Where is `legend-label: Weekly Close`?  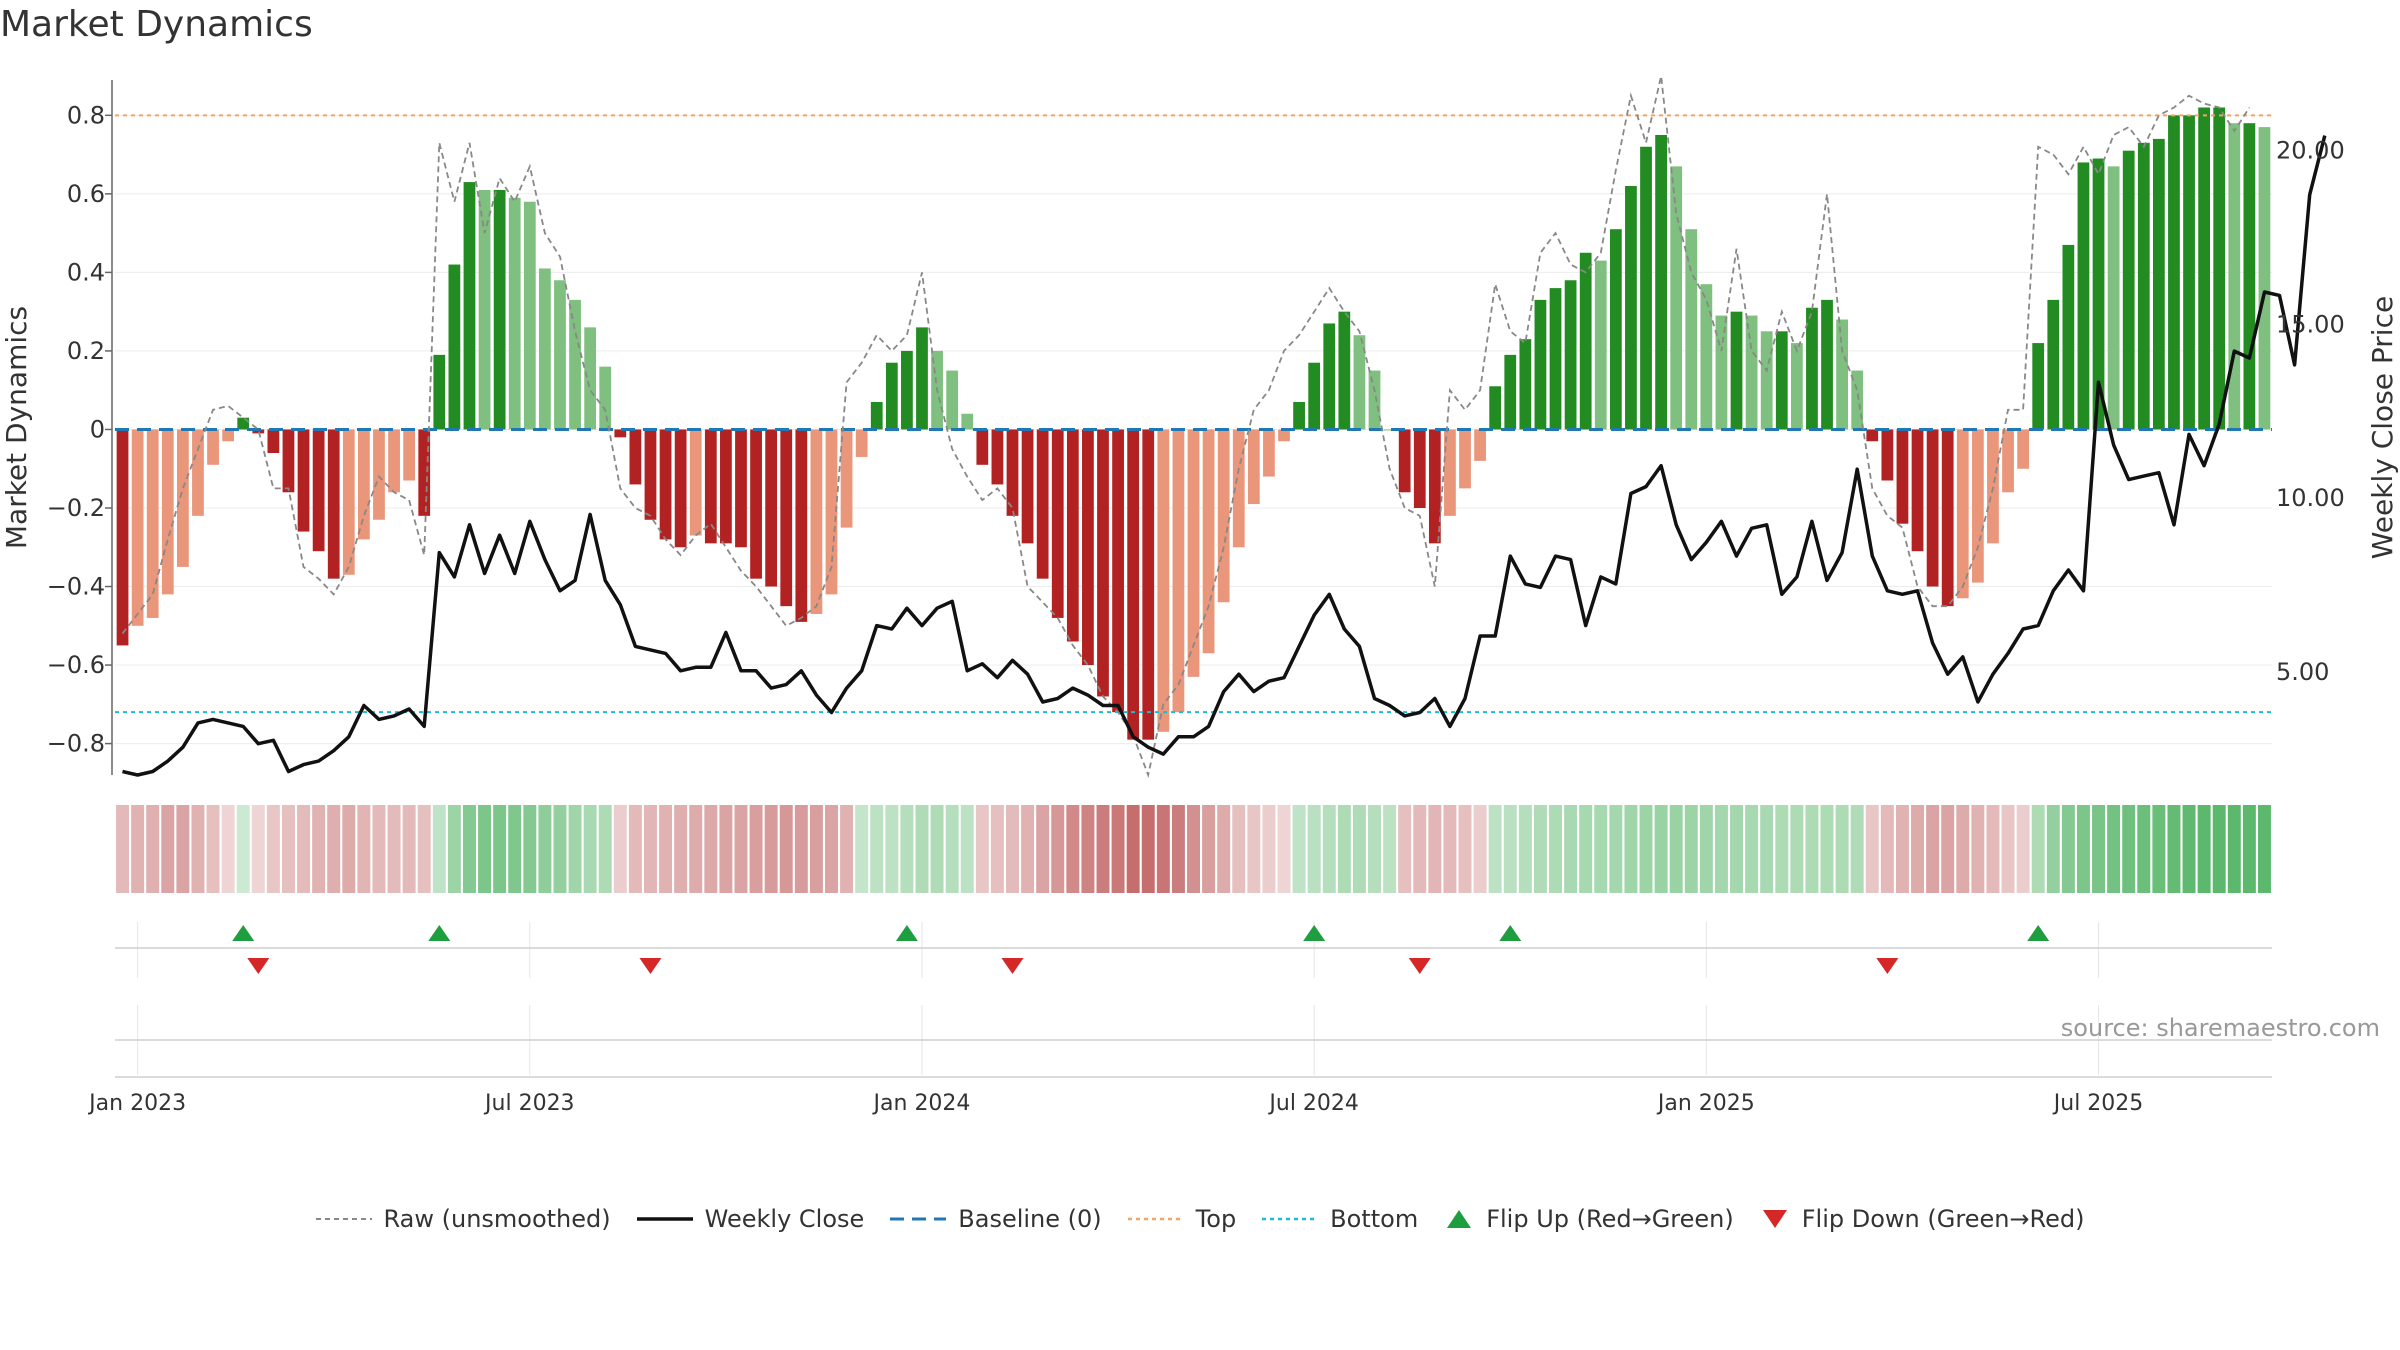 legend-label: Weekly Close is located at coordinates (784, 1219).